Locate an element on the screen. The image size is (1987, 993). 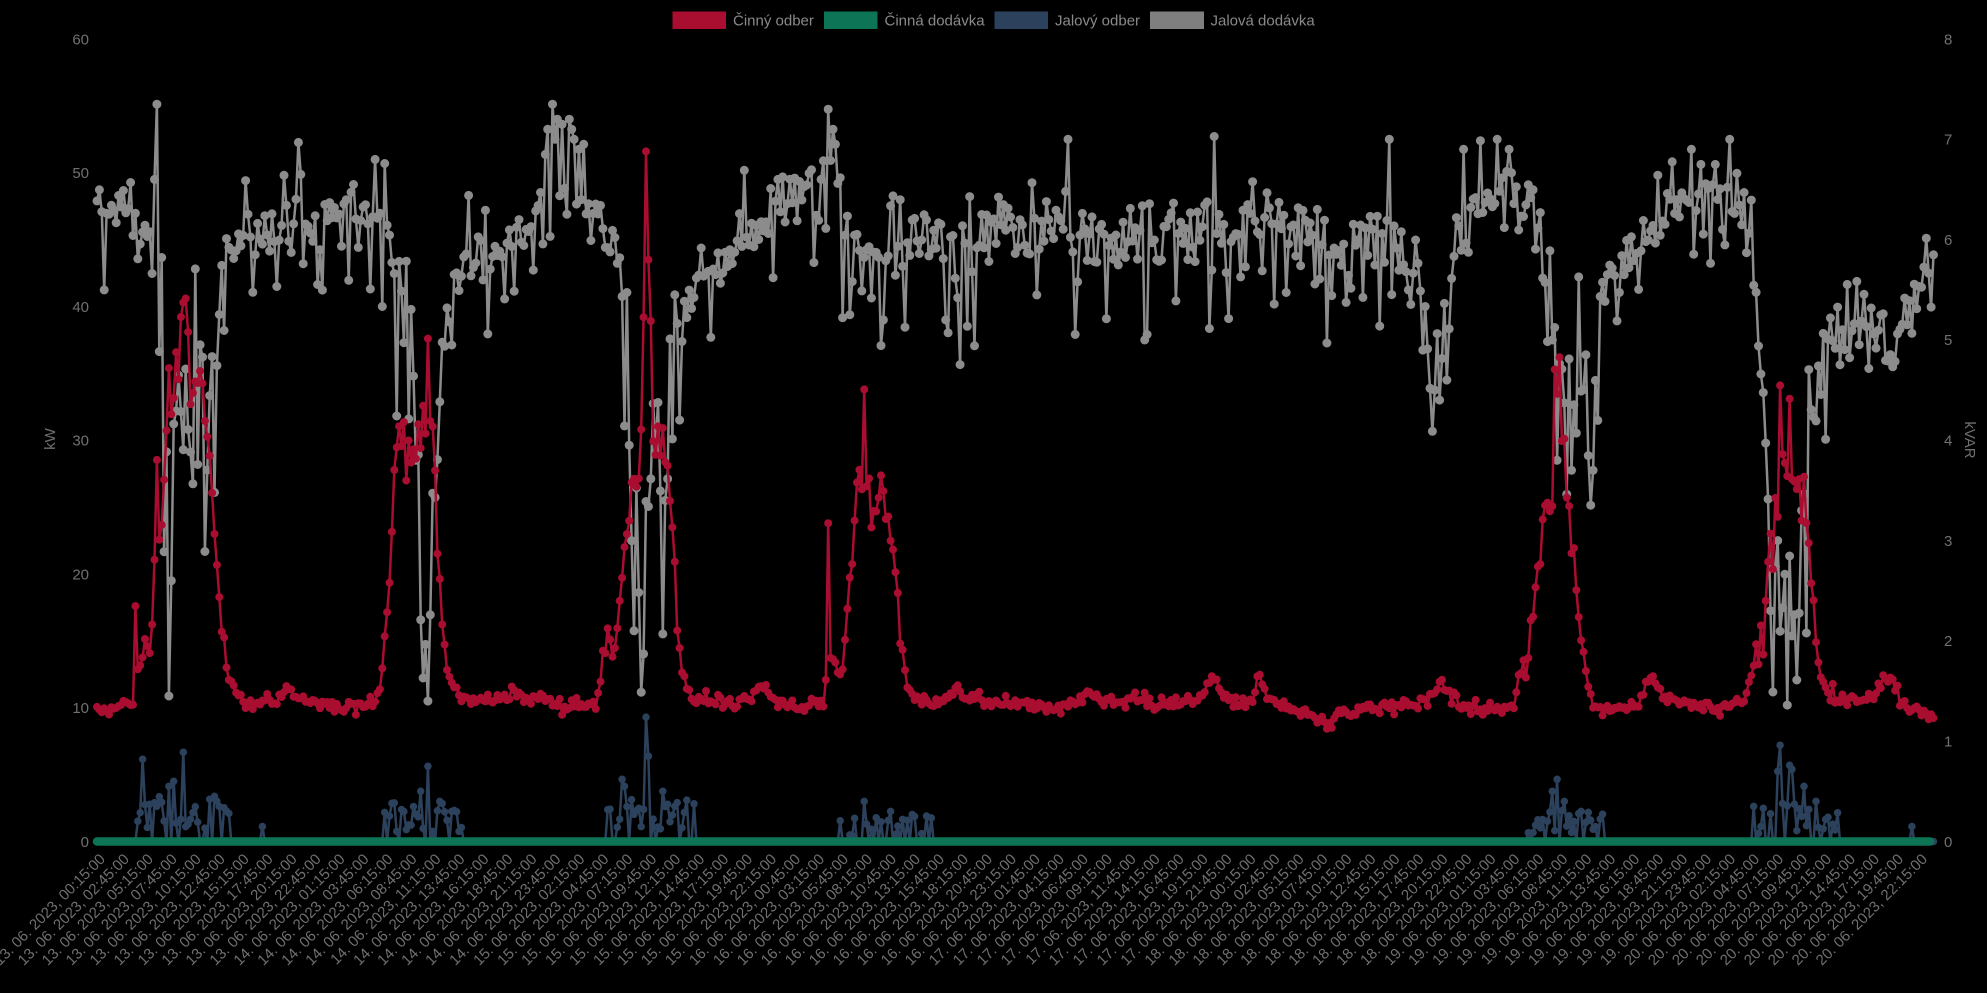
svg-text: 5 is located at coordinates (1948, 340).